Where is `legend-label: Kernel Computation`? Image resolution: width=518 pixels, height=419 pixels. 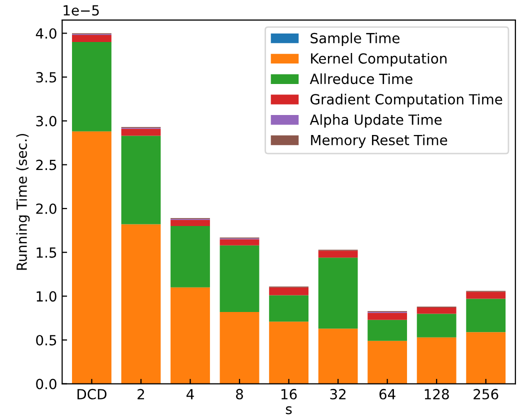
legend-label: Kernel Computation is located at coordinates (379, 59).